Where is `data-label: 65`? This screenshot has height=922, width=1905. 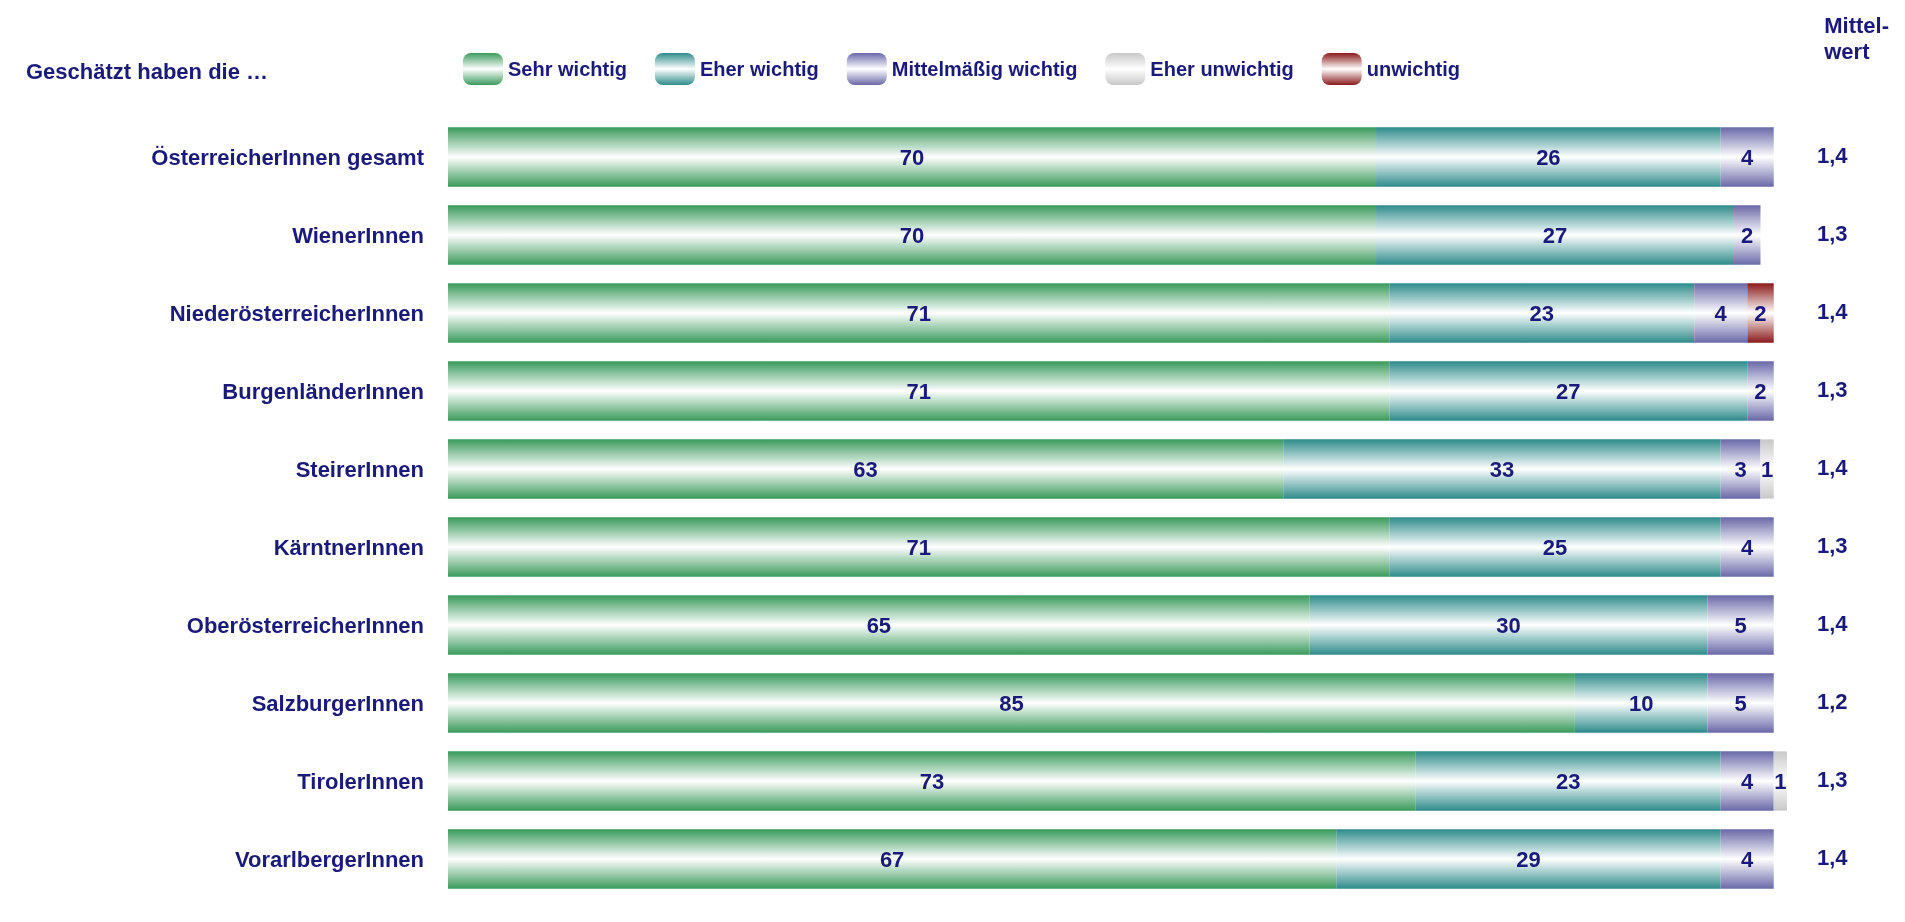 data-label: 65 is located at coordinates (879, 625).